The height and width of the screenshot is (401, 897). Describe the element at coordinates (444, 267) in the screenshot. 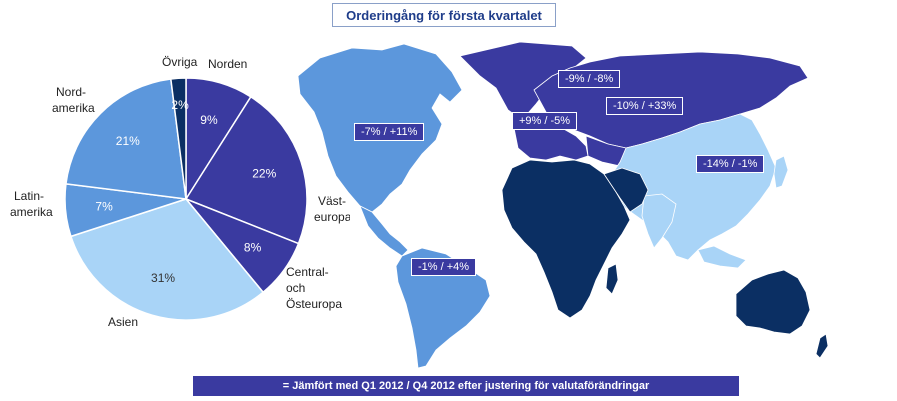

I see `label-south-america: -1% / +4%` at that location.